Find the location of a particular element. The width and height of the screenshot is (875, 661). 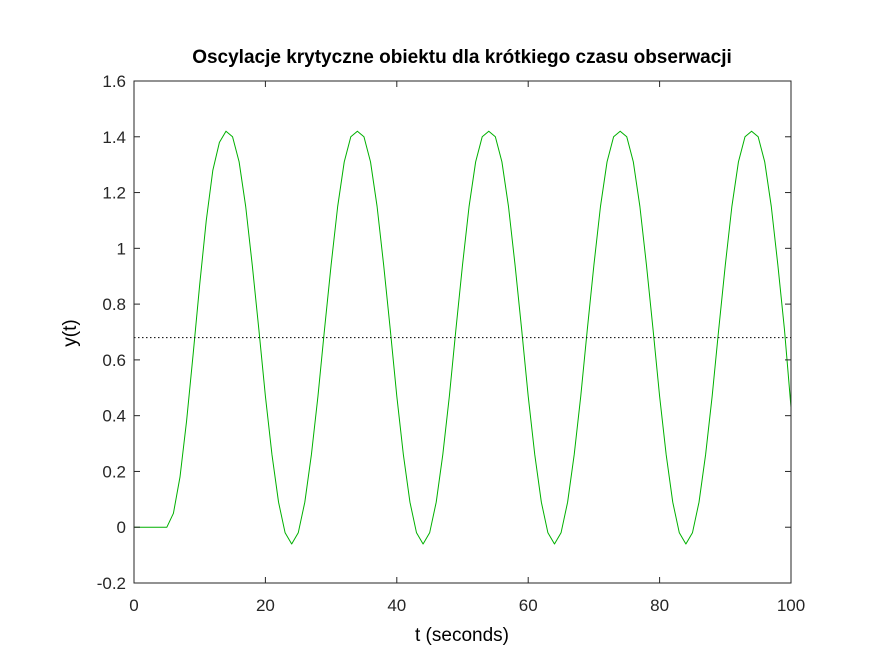

y-tick-label: 0.2 is located at coordinates (114, 471).